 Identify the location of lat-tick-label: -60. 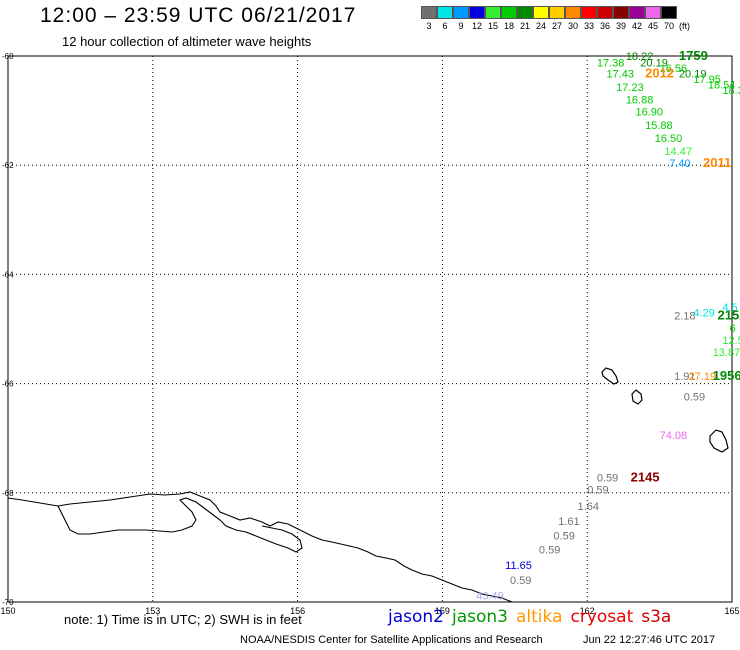
(8, 56).